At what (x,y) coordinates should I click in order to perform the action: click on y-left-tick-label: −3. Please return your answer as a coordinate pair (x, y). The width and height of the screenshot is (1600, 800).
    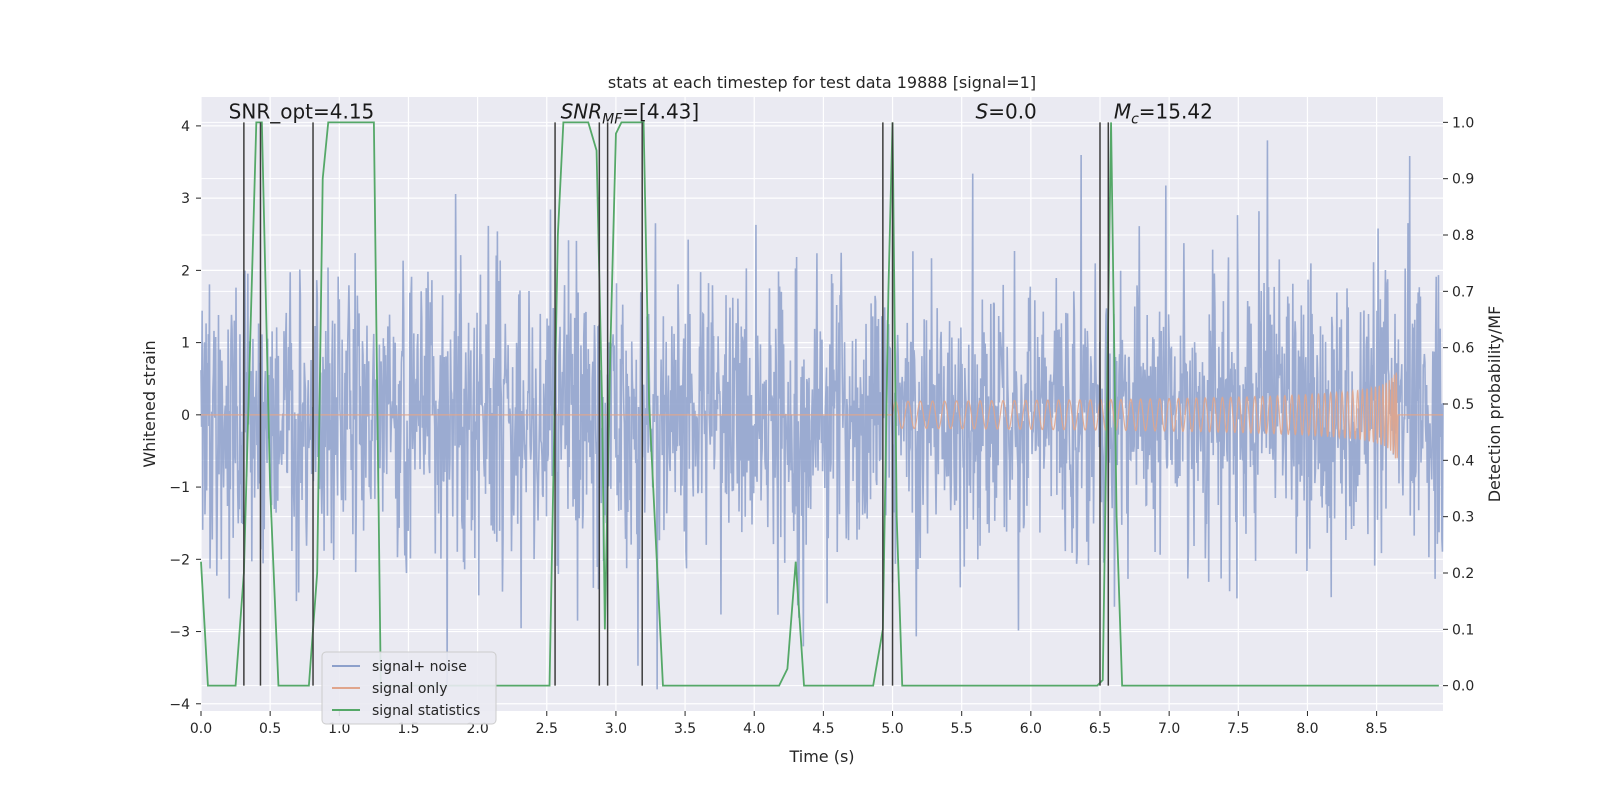
    Looking at the image, I should click on (179, 633).